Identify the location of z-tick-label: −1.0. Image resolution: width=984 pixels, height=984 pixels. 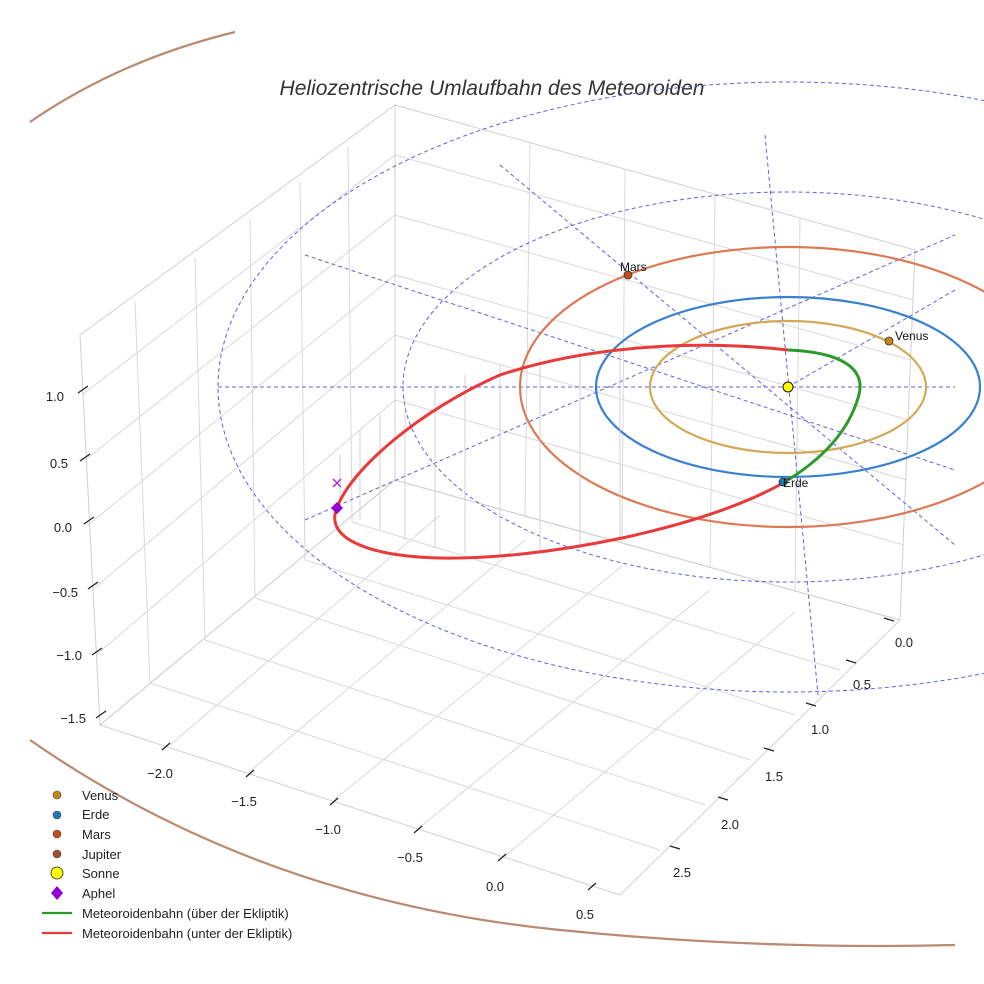
(69, 655).